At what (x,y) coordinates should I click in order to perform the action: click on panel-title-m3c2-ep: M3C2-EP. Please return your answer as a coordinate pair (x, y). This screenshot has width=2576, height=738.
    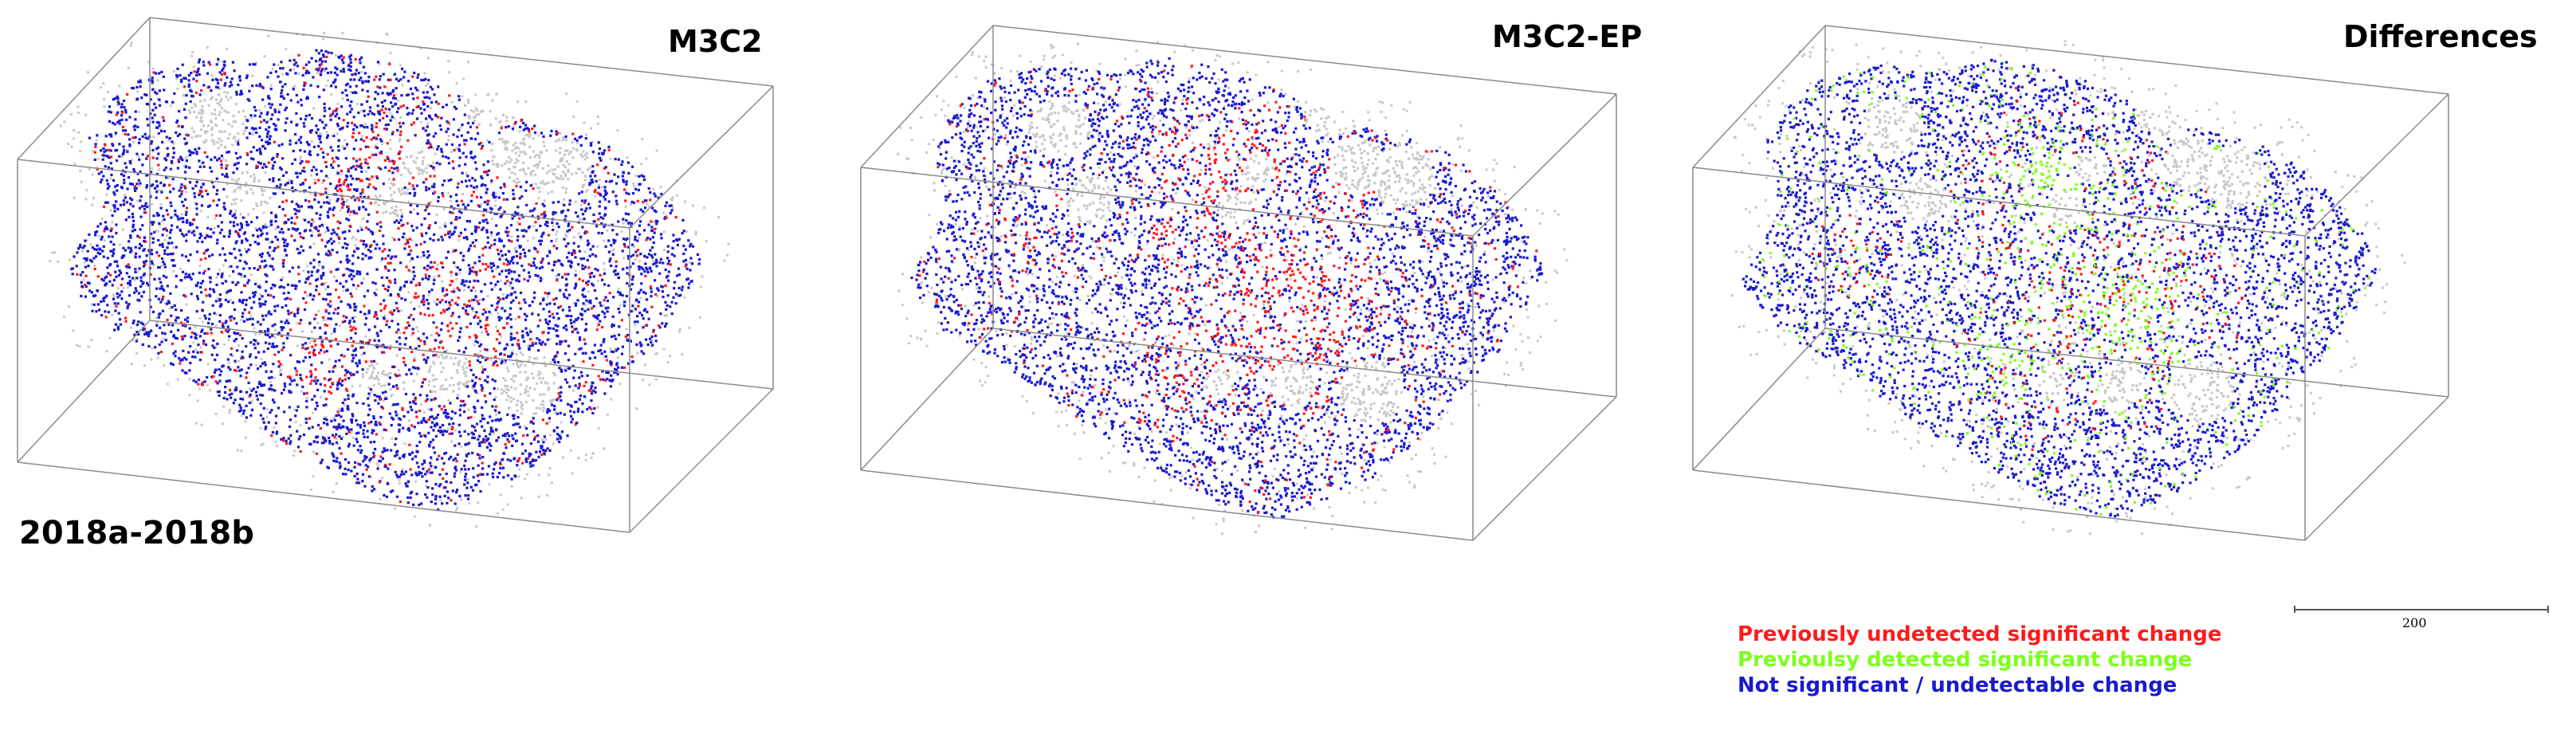
    Looking at the image, I should click on (1567, 37).